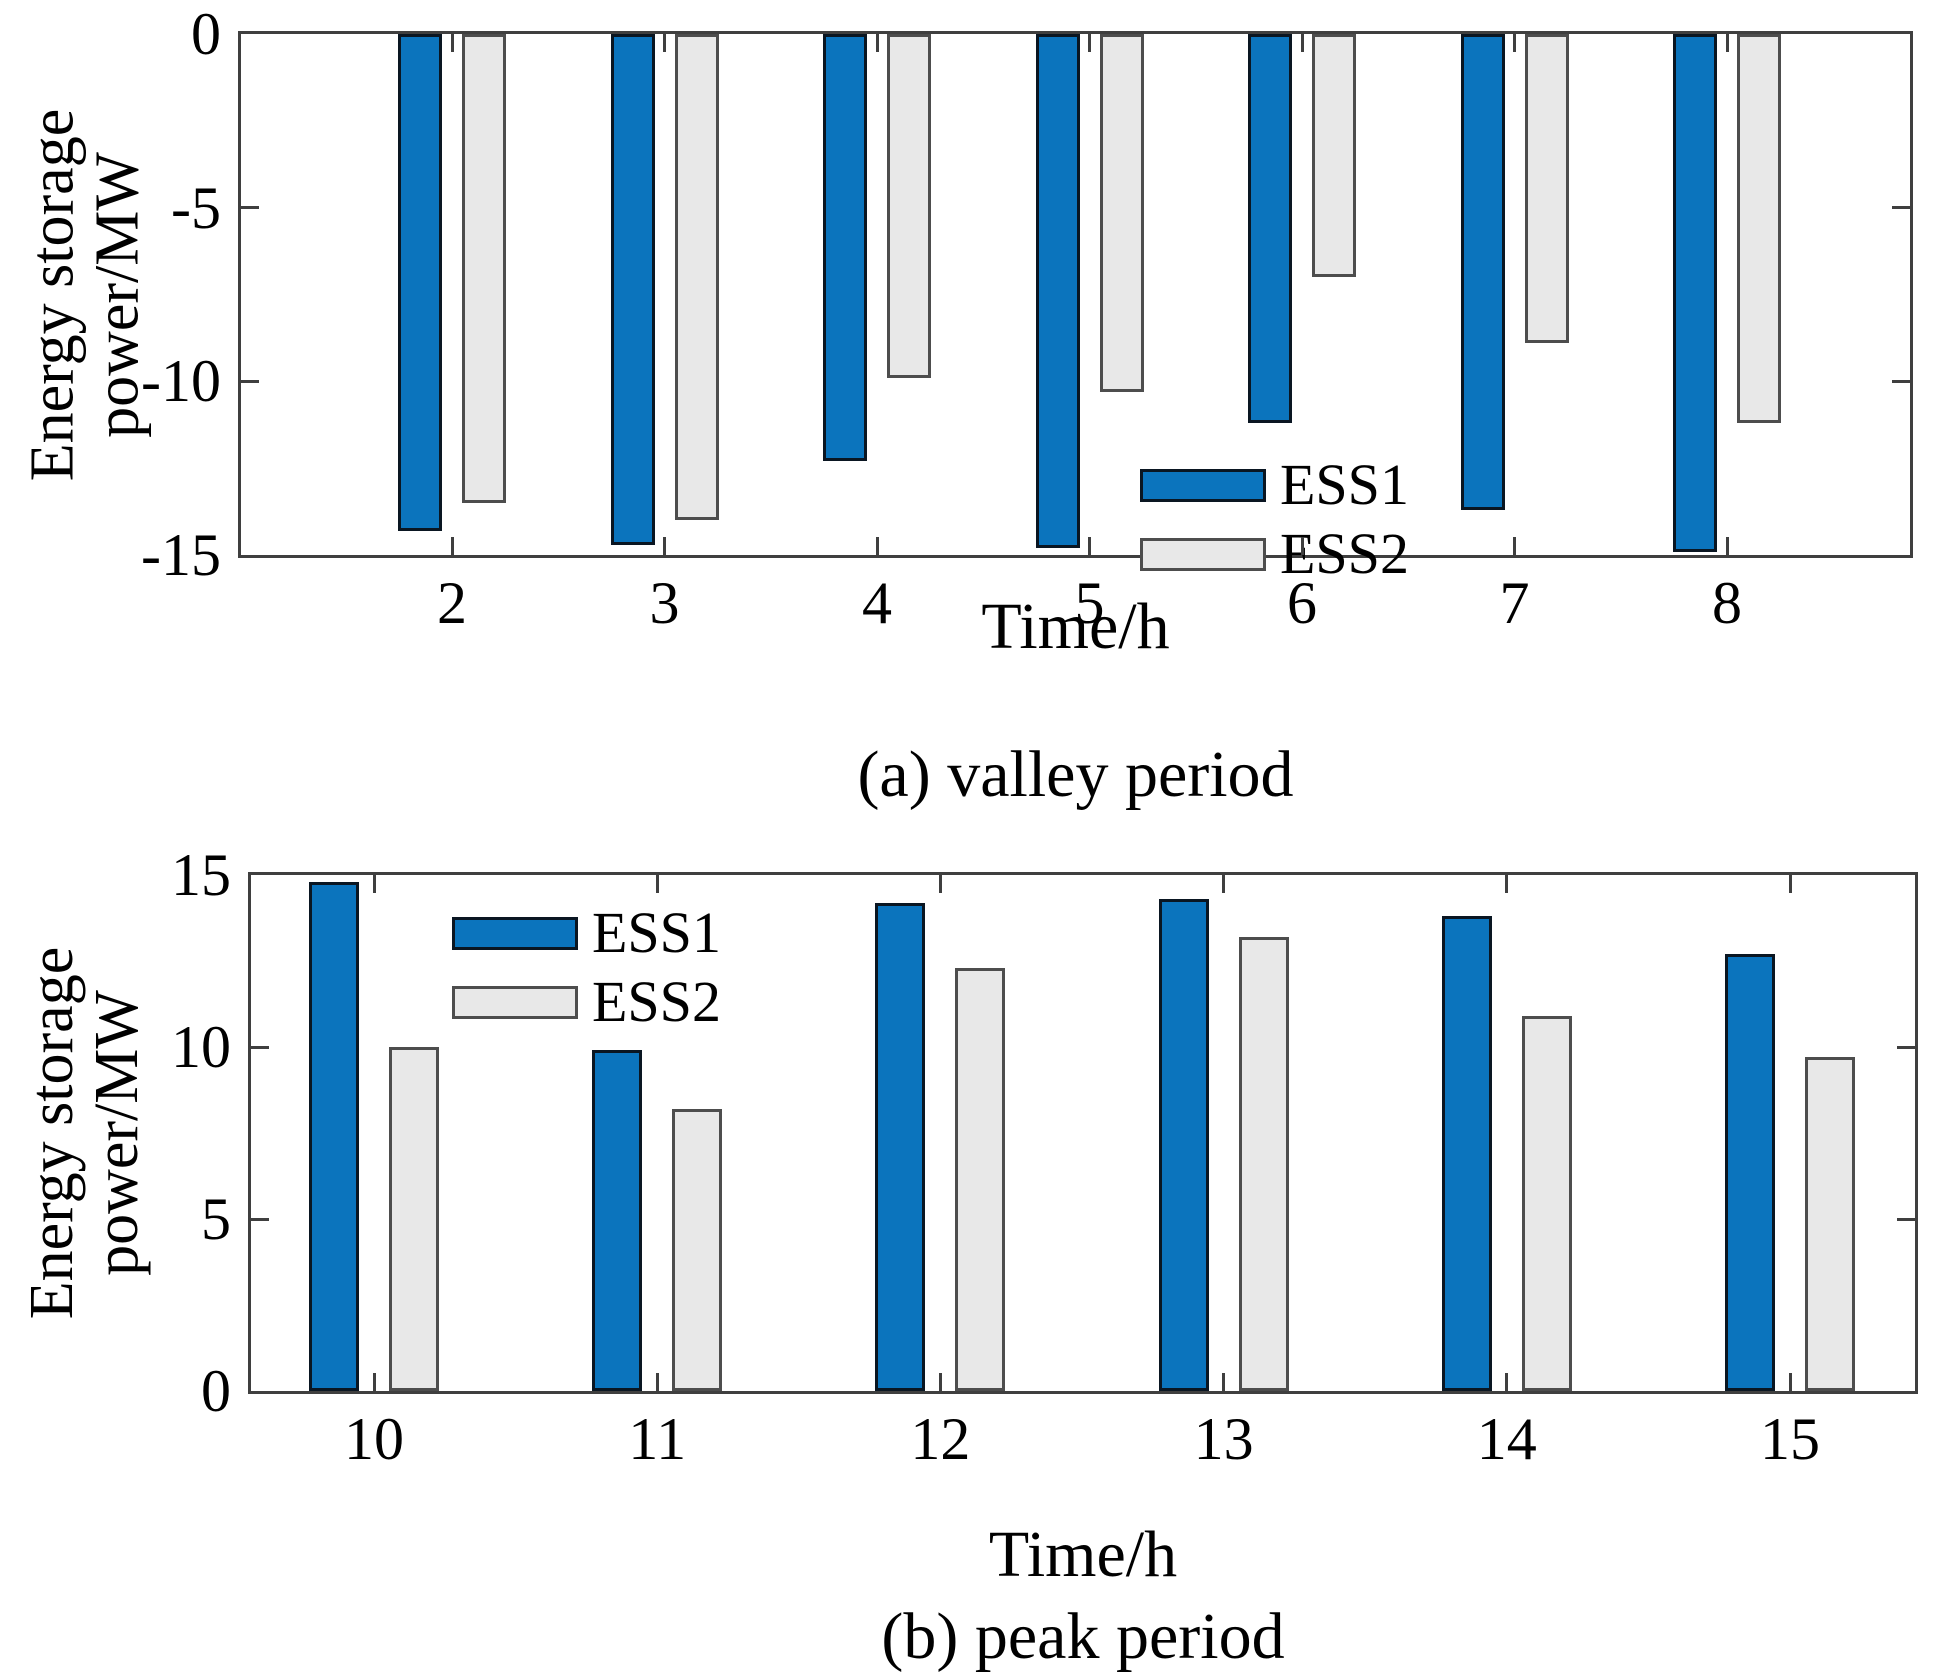 This screenshot has height=1680, width=1956. I want to click on legend-valley: ESS1 ESS2, so click(1274, 524).